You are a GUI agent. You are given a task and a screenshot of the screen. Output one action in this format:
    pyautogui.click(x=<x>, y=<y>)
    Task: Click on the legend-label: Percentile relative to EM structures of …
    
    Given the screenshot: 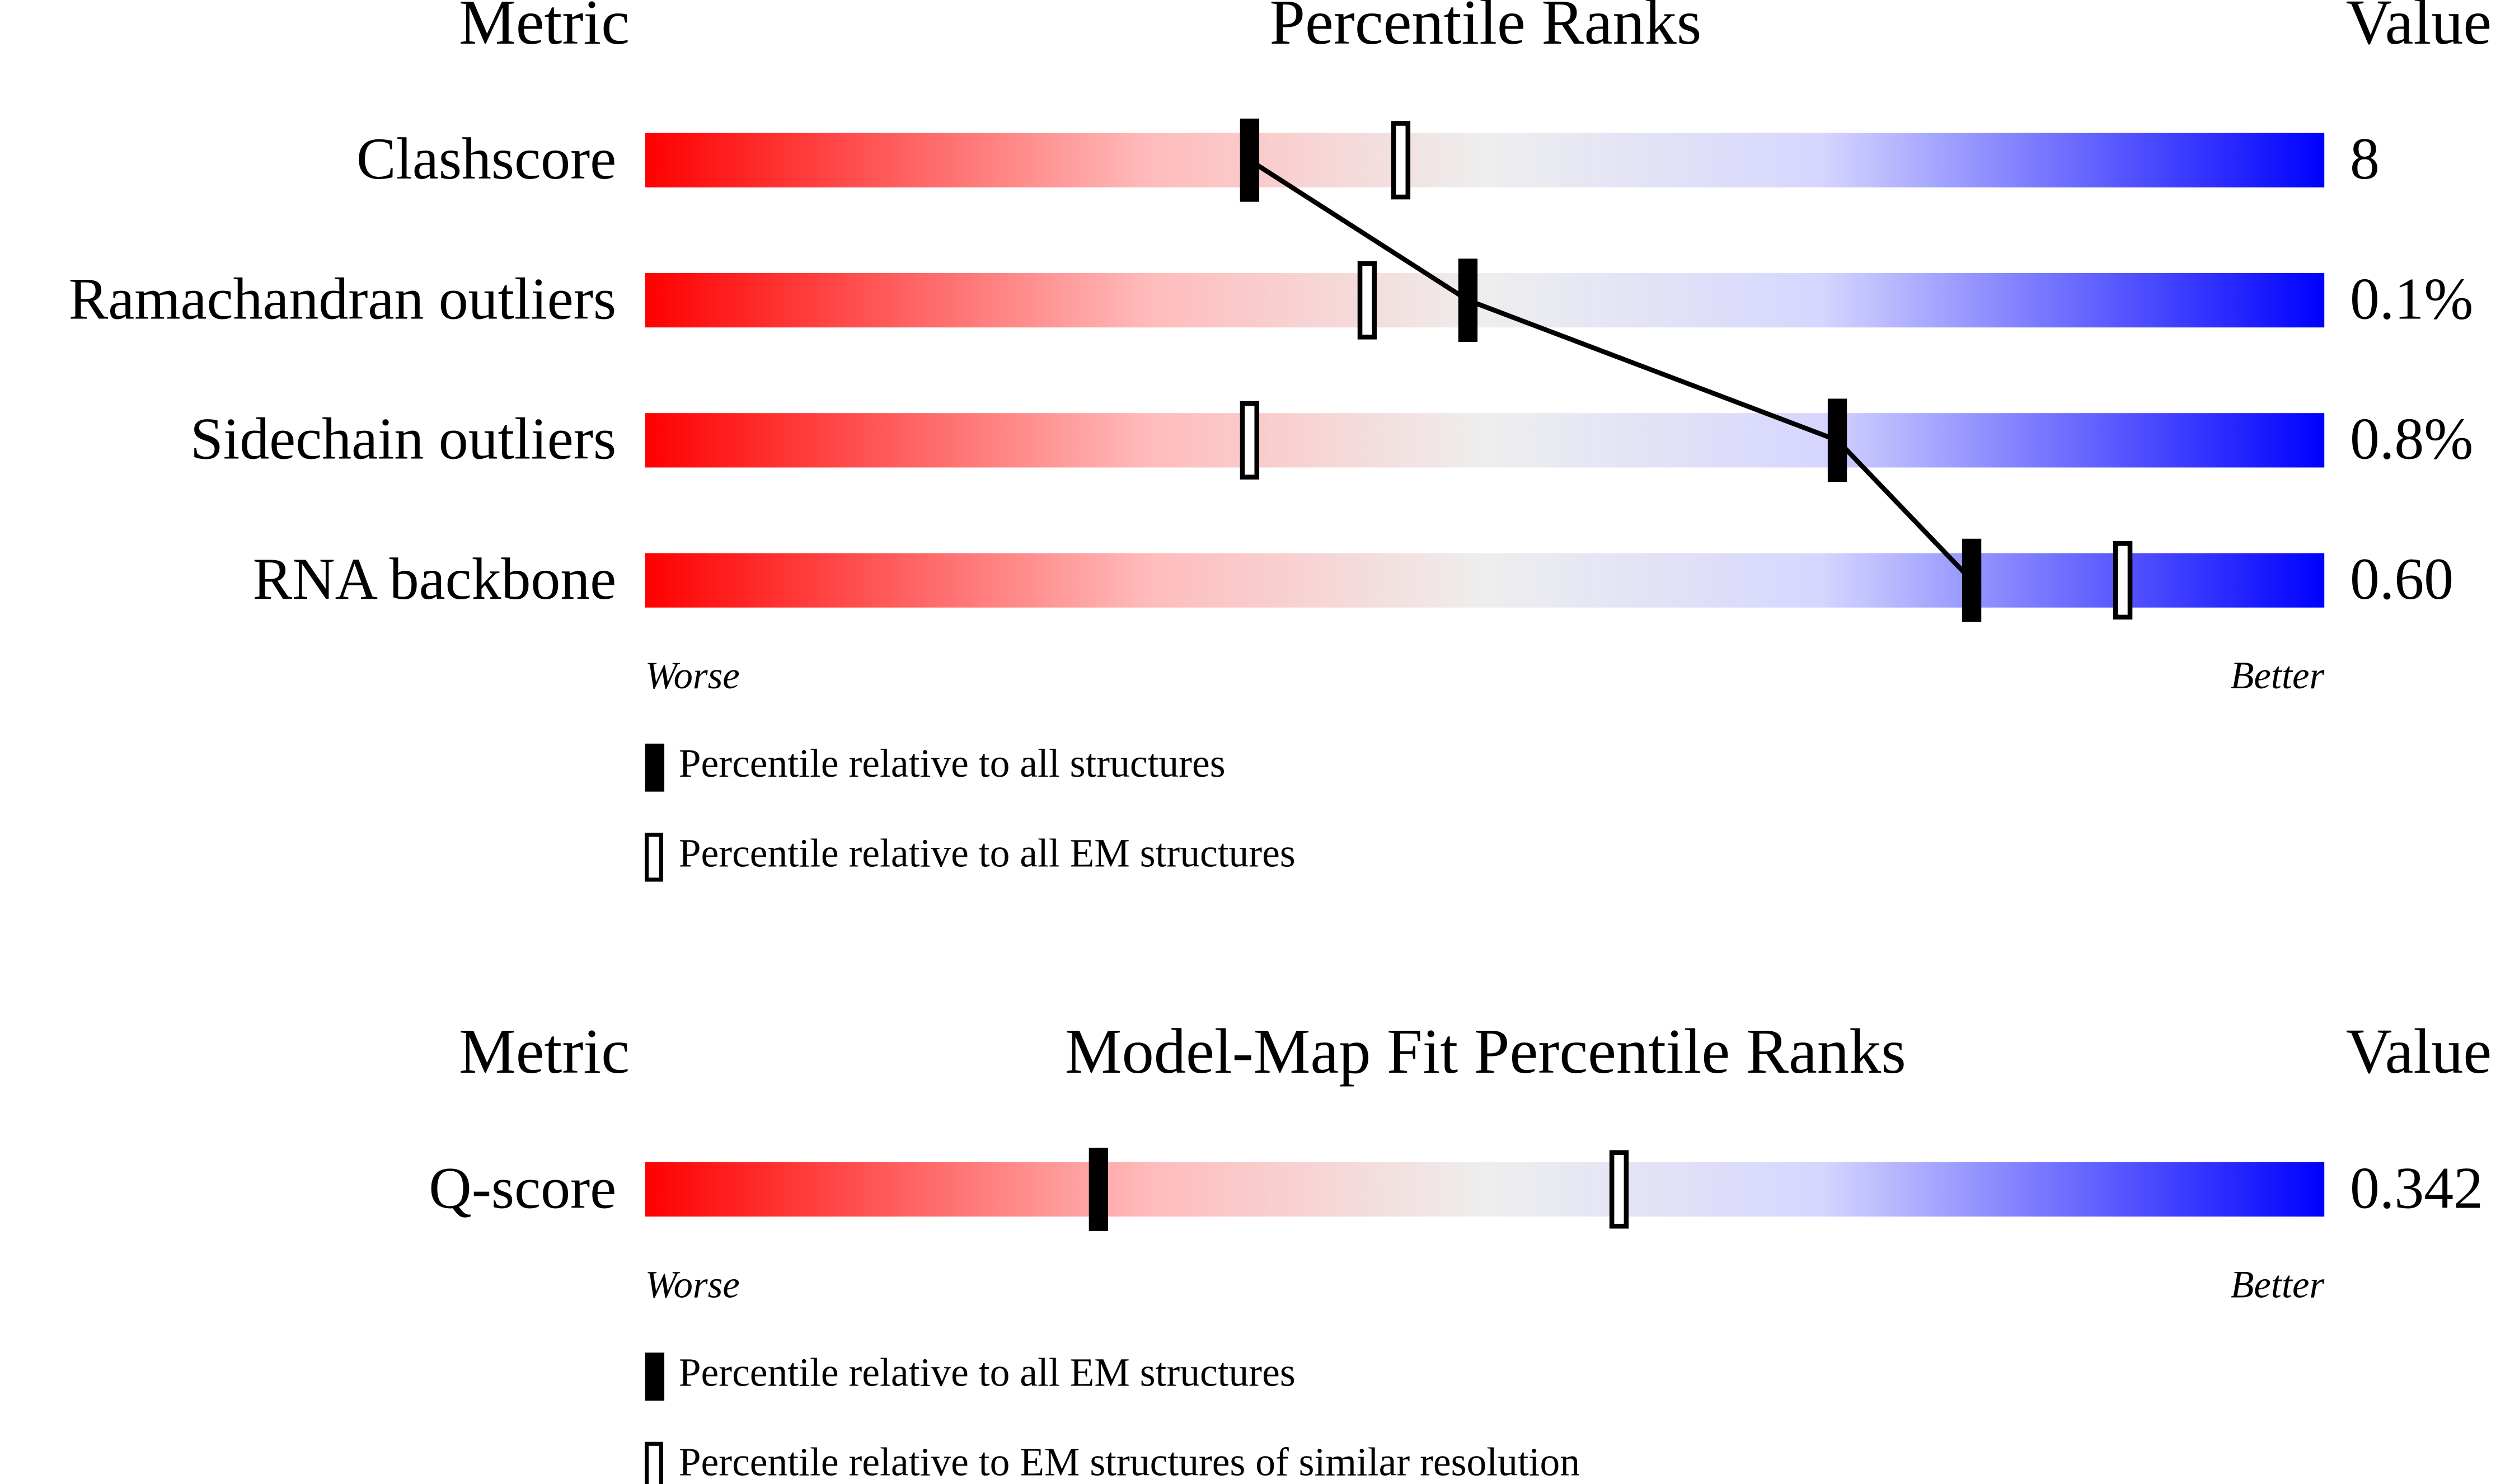 What is the action you would take?
    pyautogui.click(x=1129, y=1462)
    